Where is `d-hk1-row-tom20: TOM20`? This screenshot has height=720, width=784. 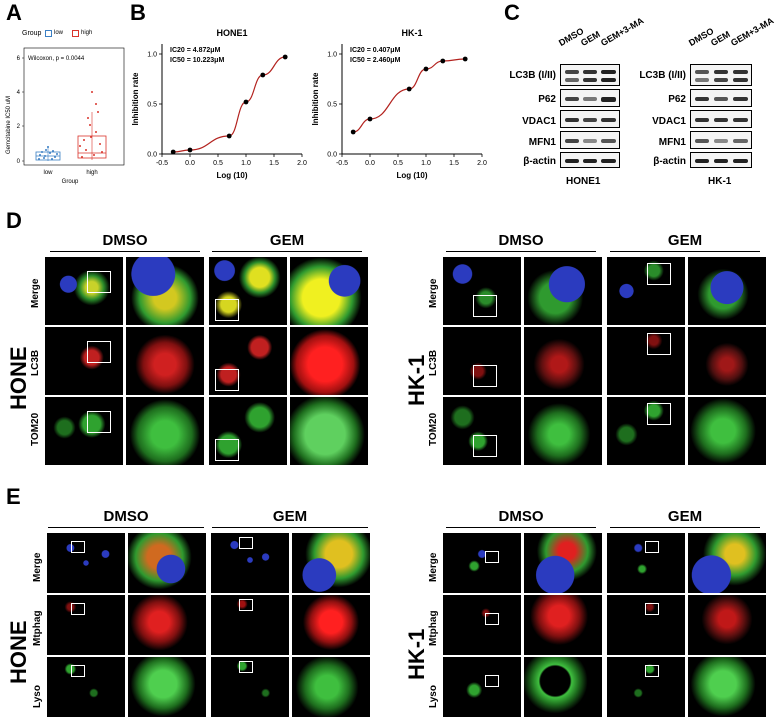 d-hk1-row-tom20: TOM20 is located at coordinates (433, 429).